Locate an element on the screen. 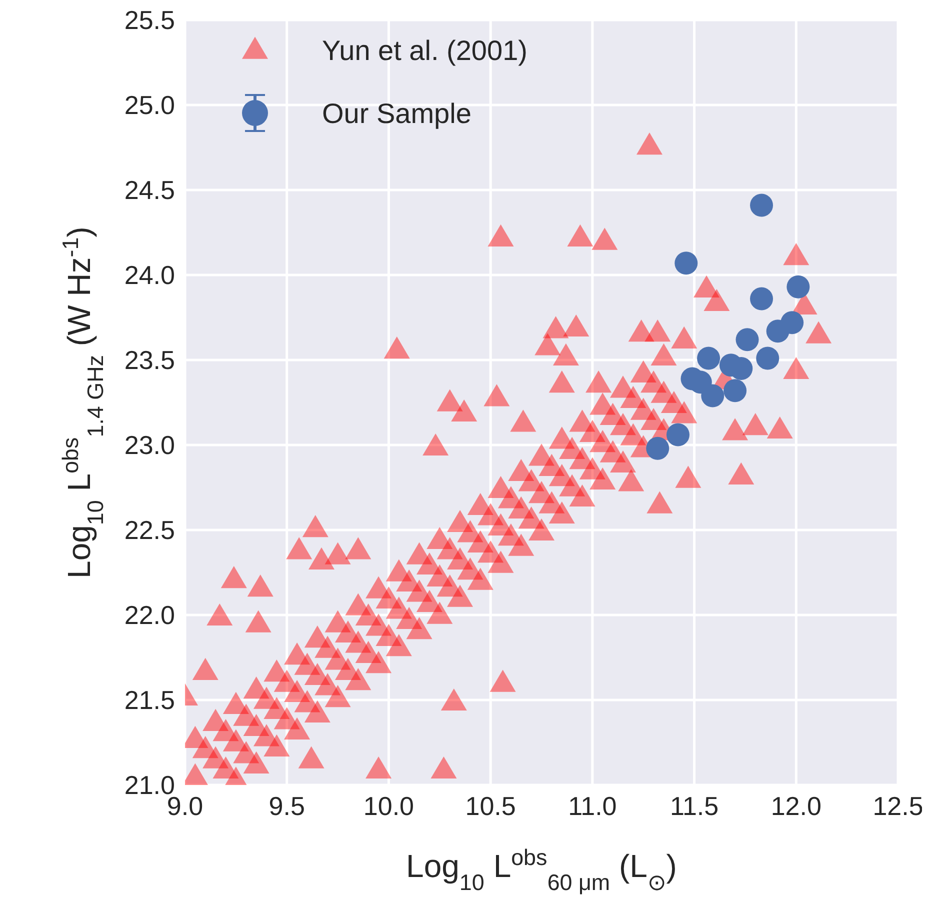 The height and width of the screenshot is (918, 930). y-tick-label: 21.5 is located at coordinates (149, 700).